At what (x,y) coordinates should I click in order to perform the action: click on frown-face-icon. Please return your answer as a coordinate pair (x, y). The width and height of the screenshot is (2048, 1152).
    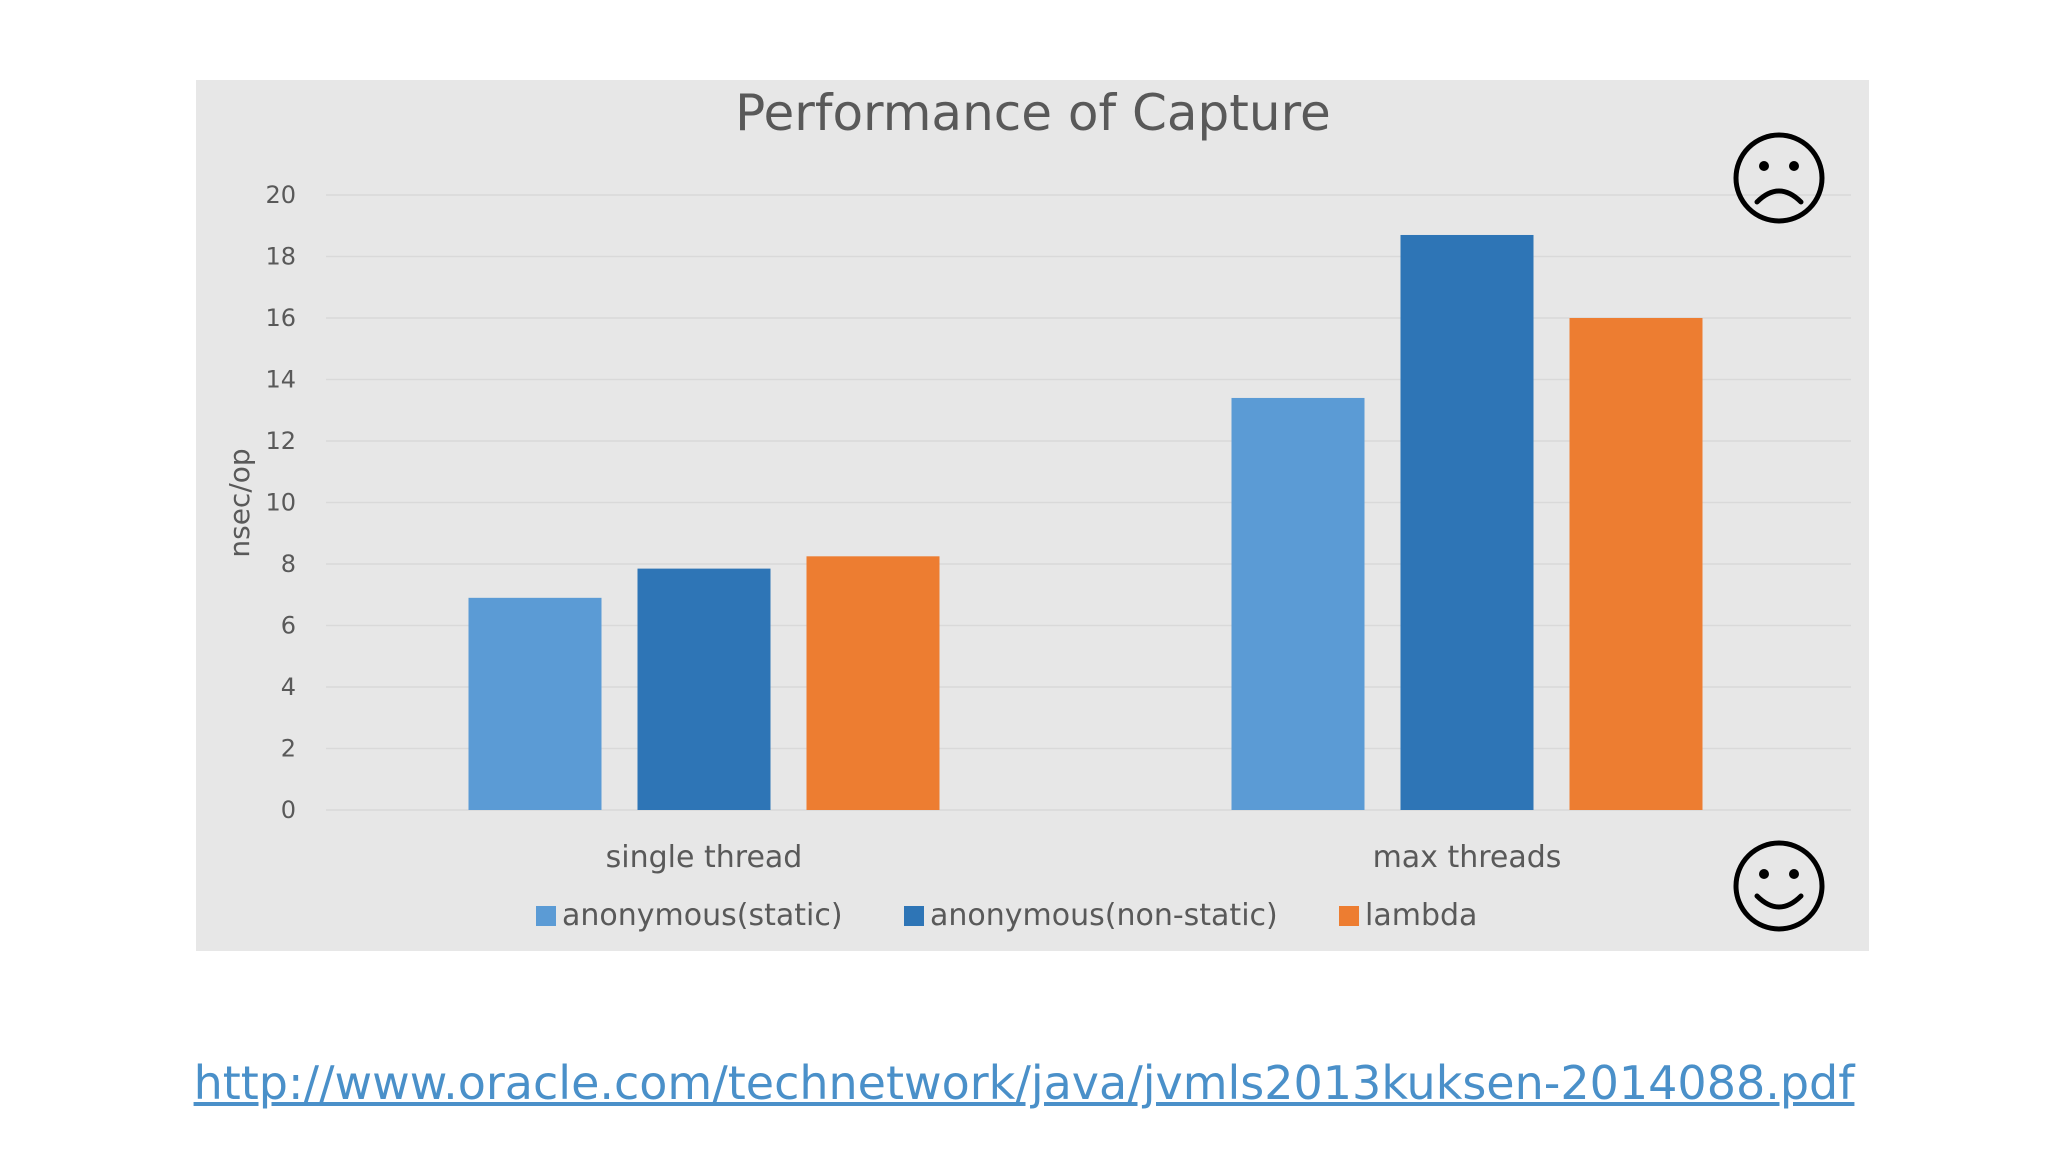
    Looking at the image, I should click on (1779, 178).